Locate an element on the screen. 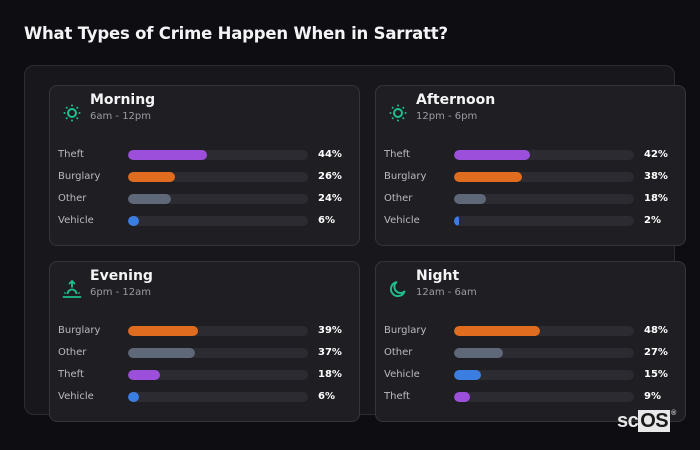 This screenshot has width=700, height=450. card-title: Morning is located at coordinates (123, 100).